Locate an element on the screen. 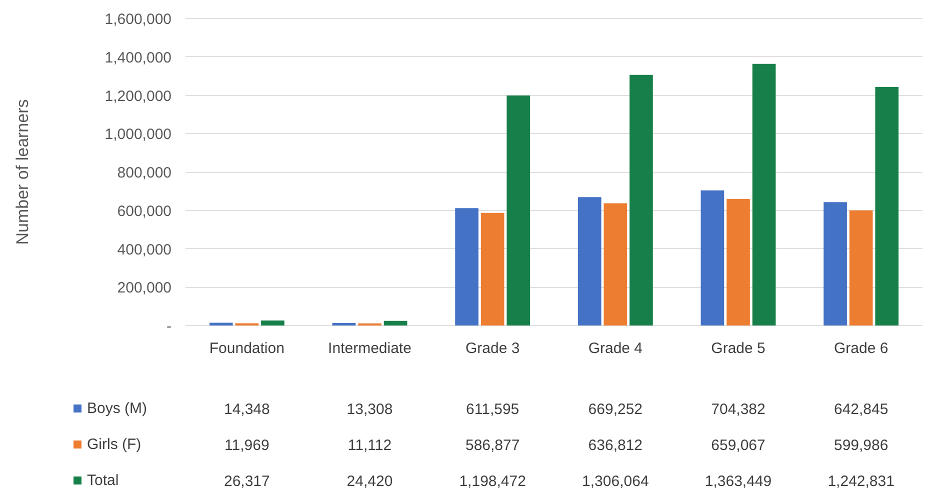  legend-label: Girls (F) is located at coordinates (114, 444).